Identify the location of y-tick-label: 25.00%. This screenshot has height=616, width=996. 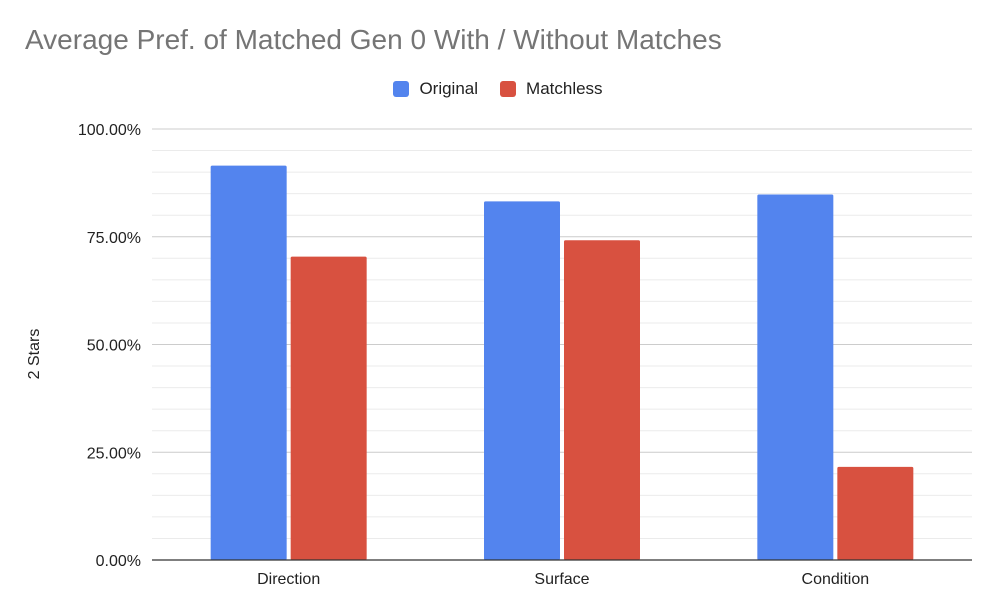
(114, 453).